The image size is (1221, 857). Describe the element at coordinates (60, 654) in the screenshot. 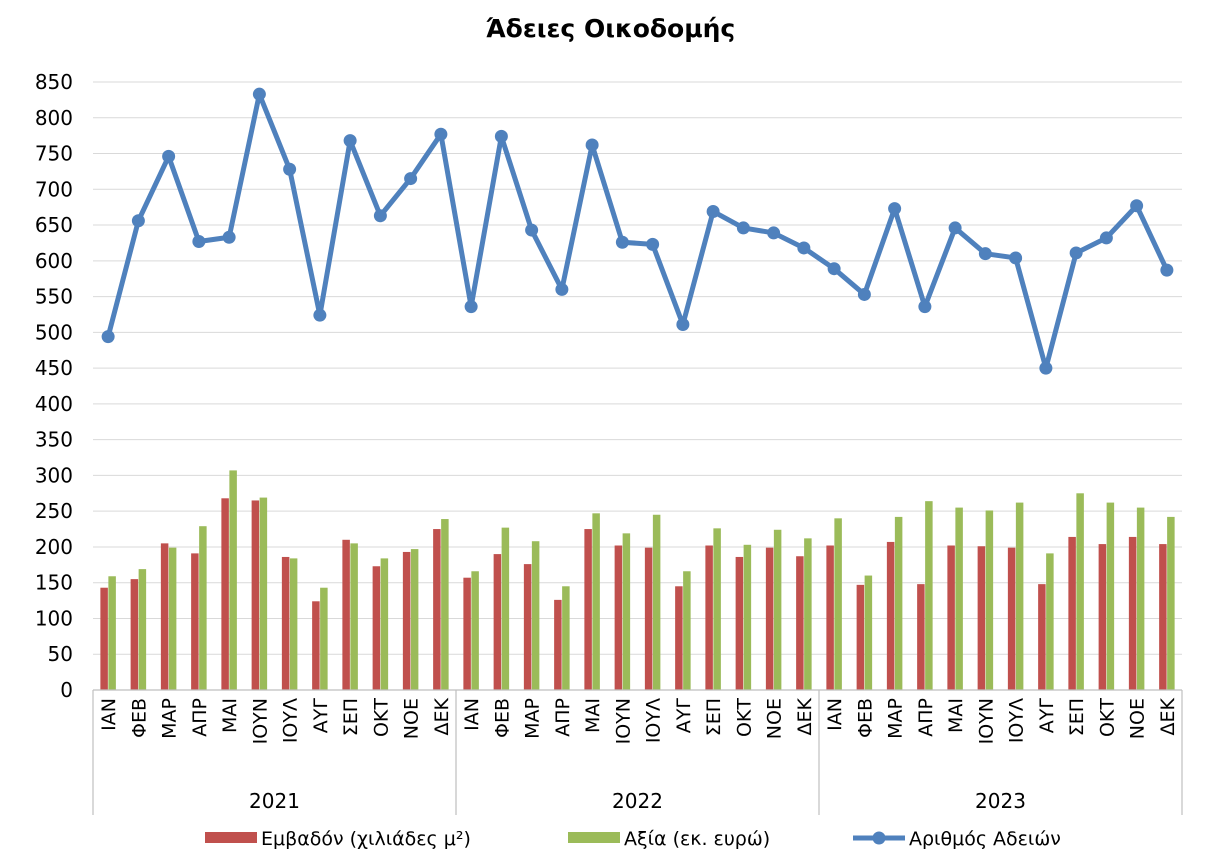

I see `y-tick-label: 50` at that location.